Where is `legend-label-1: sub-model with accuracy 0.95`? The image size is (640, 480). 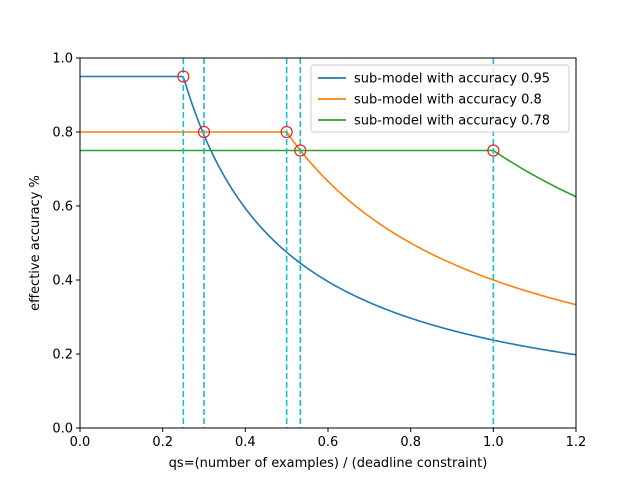 legend-label-1: sub-model with accuracy 0.95 is located at coordinates (452, 79).